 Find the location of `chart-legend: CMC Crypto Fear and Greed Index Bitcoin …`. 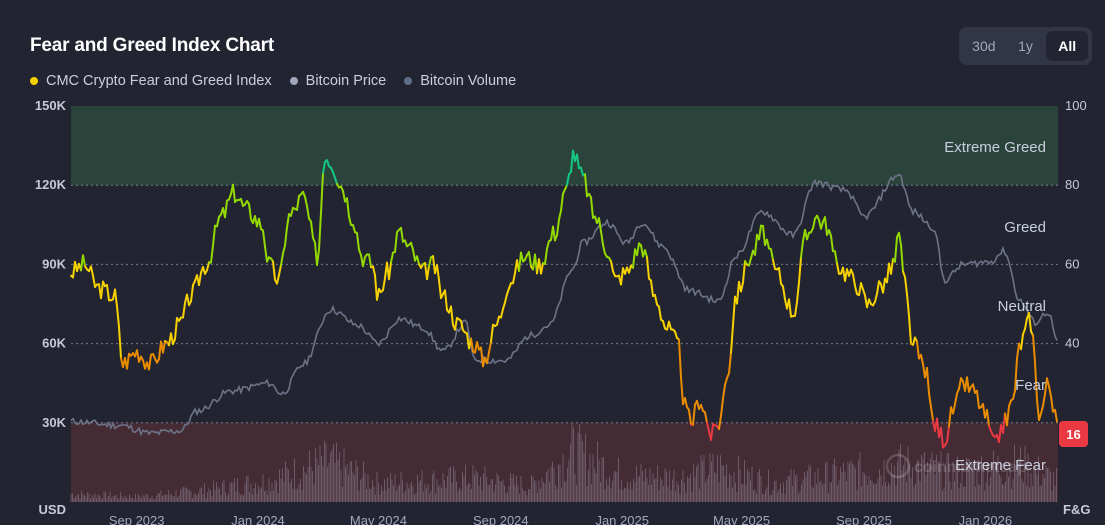

chart-legend: CMC Crypto Fear and Greed Index Bitcoin … is located at coordinates (273, 81).